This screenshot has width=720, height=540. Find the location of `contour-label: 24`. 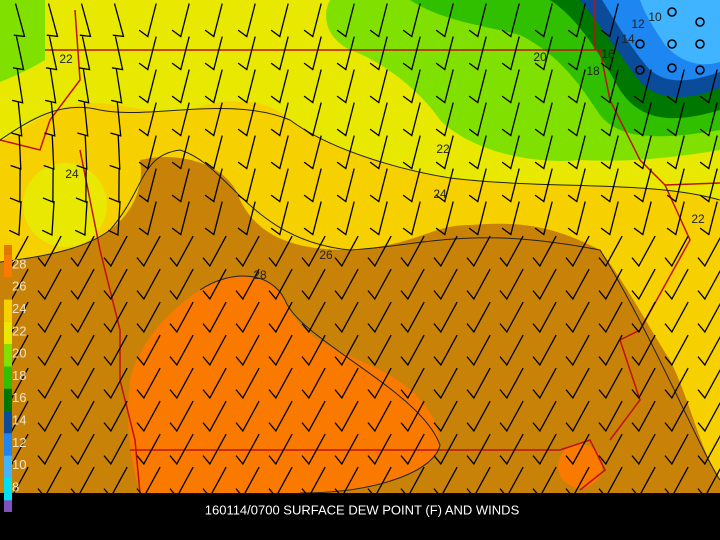

contour-label: 24 is located at coordinates (72, 174).